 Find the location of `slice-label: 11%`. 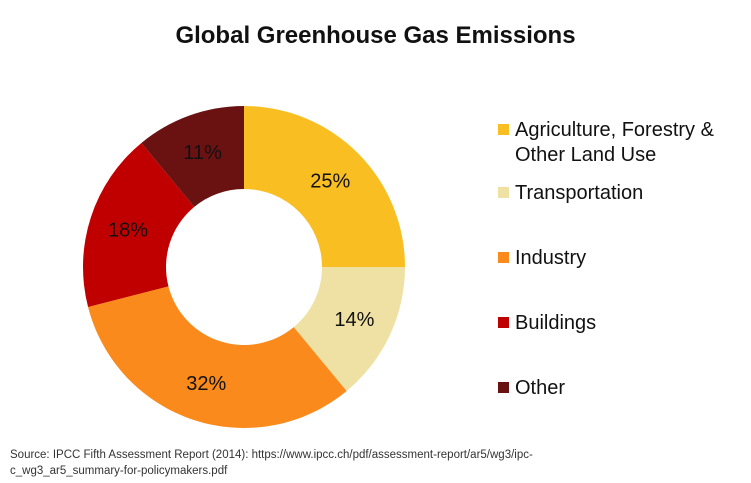

slice-label: 11% is located at coordinates (202, 153).